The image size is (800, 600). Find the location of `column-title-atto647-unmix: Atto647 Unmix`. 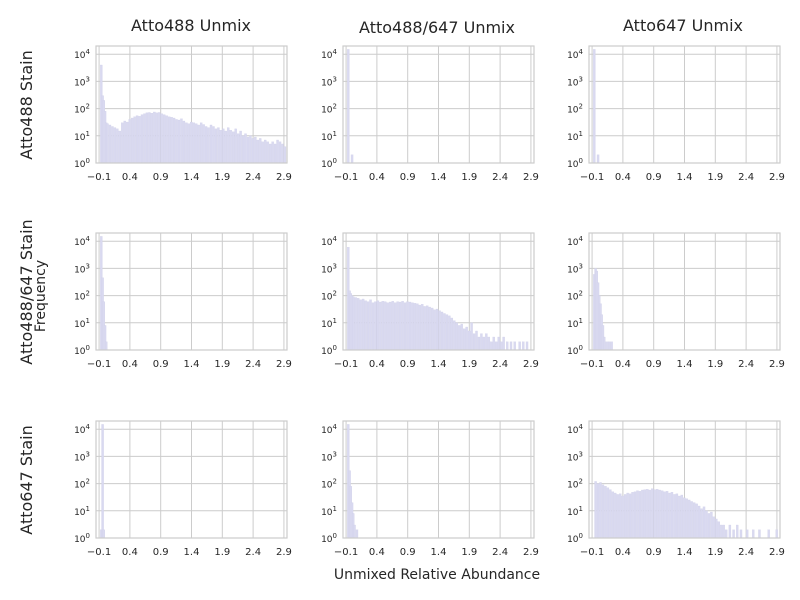

column-title-atto647-unmix: Atto647 Unmix is located at coordinates (683, 25).